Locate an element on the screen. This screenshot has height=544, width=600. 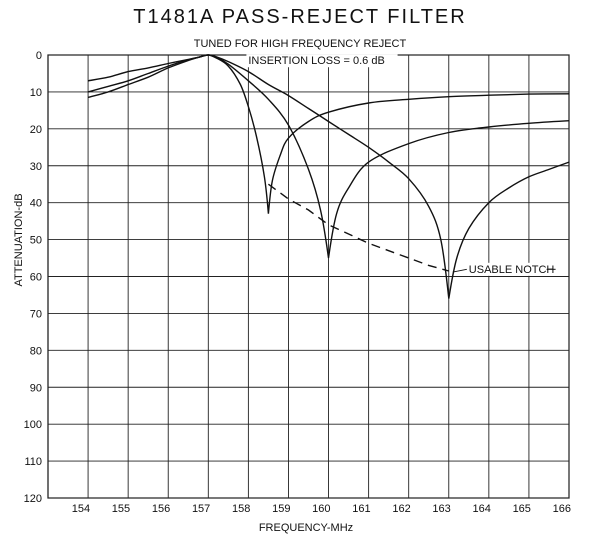
x-tick-label: 163 is located at coordinates (441, 509).